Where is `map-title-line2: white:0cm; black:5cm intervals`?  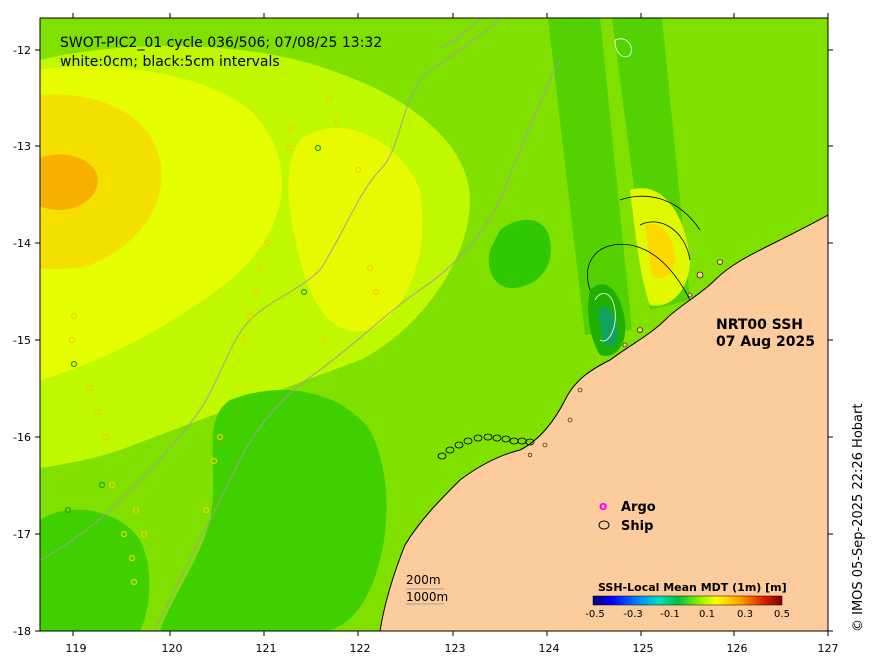 map-title-line2: white:0cm; black:5cm intervals is located at coordinates (170, 62).